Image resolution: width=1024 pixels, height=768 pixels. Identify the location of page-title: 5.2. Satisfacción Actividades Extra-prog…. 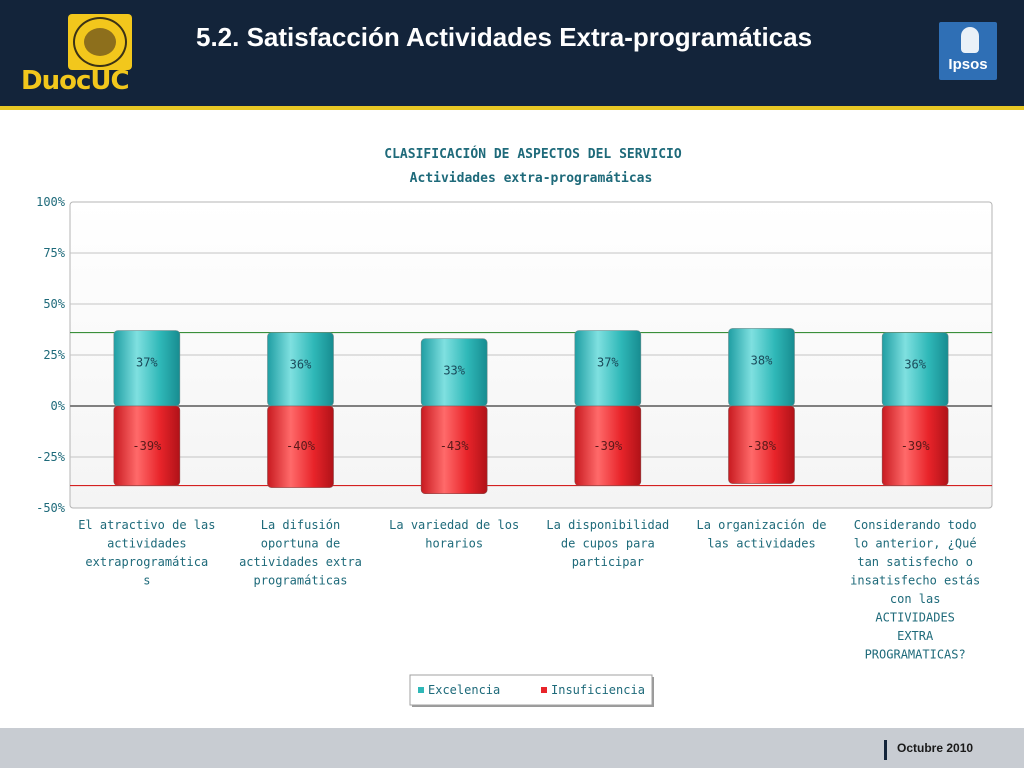
(504, 37).